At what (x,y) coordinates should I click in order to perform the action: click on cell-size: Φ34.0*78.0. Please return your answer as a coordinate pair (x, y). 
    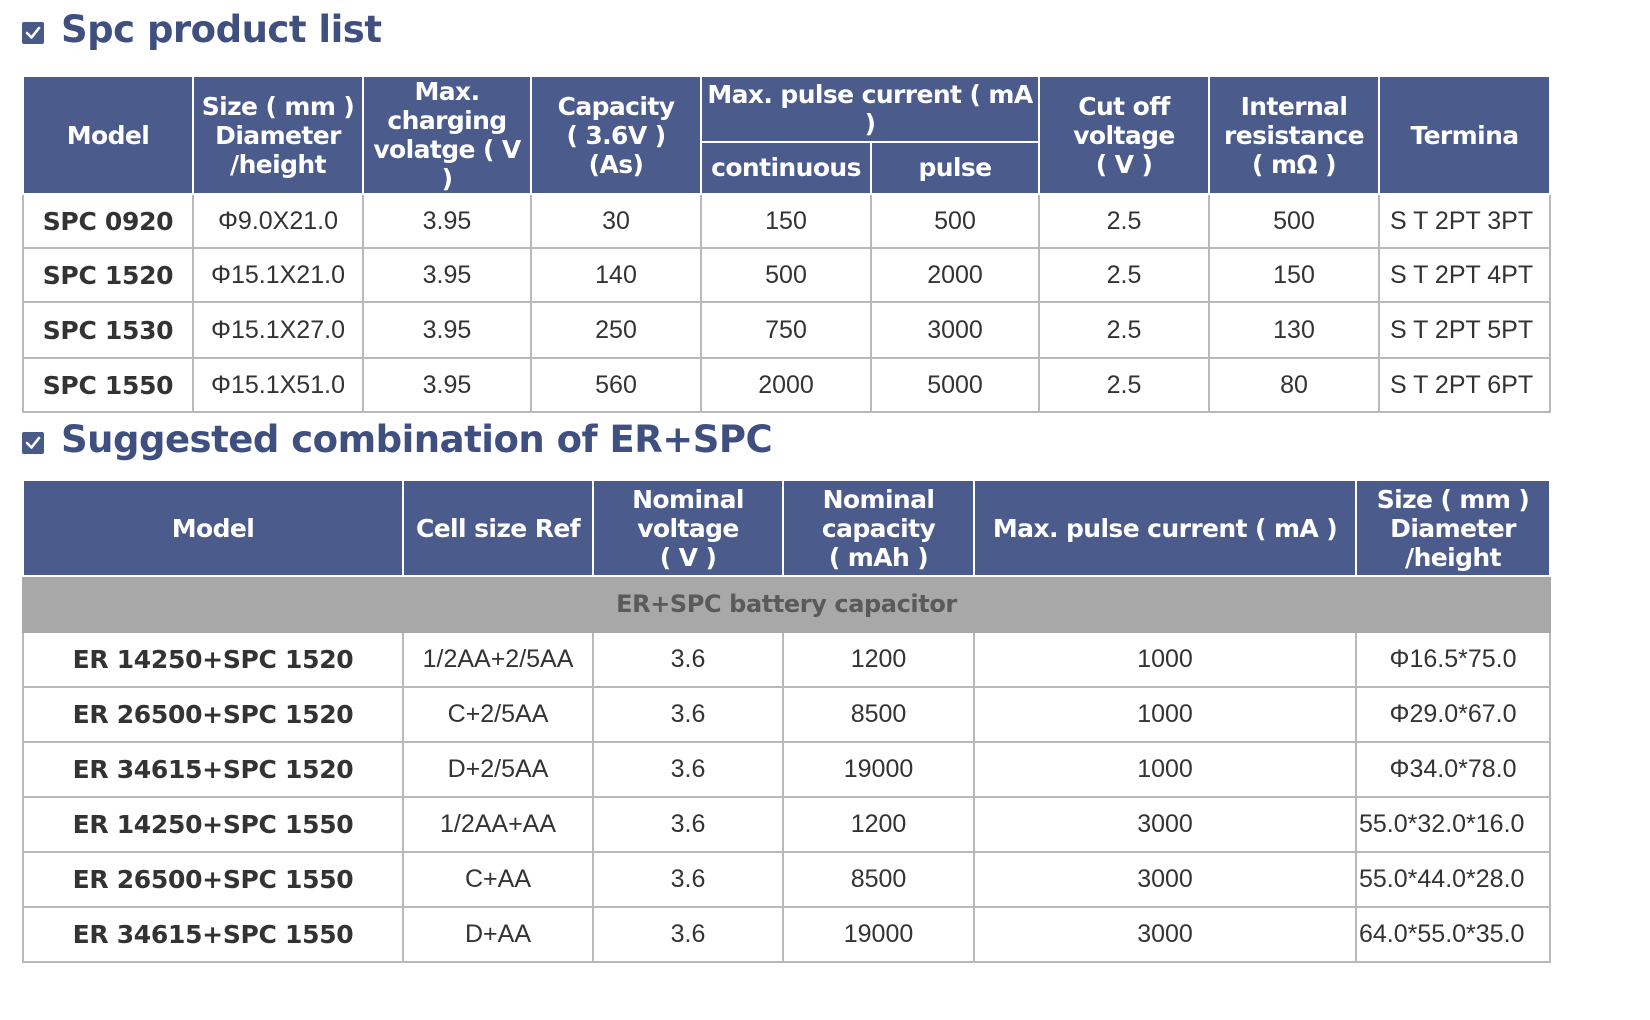
    Looking at the image, I should click on (1453, 769).